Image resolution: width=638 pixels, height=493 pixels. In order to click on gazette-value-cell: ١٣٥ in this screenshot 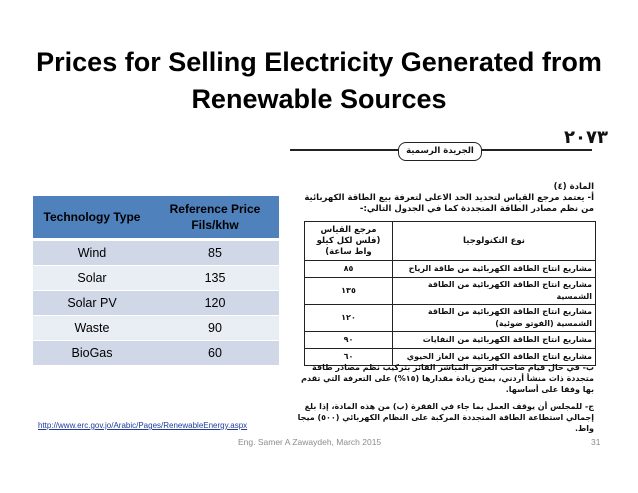, I will do `click(348, 291)`.